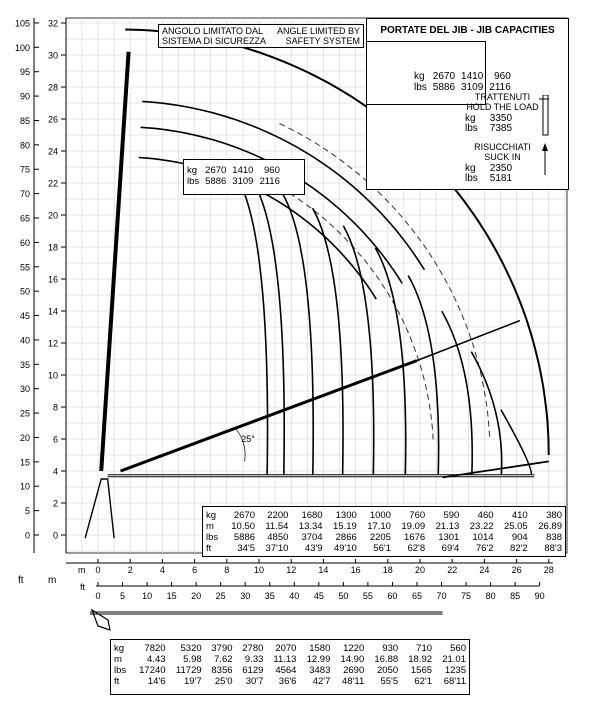 The image size is (590, 710). What do you see at coordinates (419, 76) in the screenshot?
I see `unit-kg: kg` at bounding box center [419, 76].